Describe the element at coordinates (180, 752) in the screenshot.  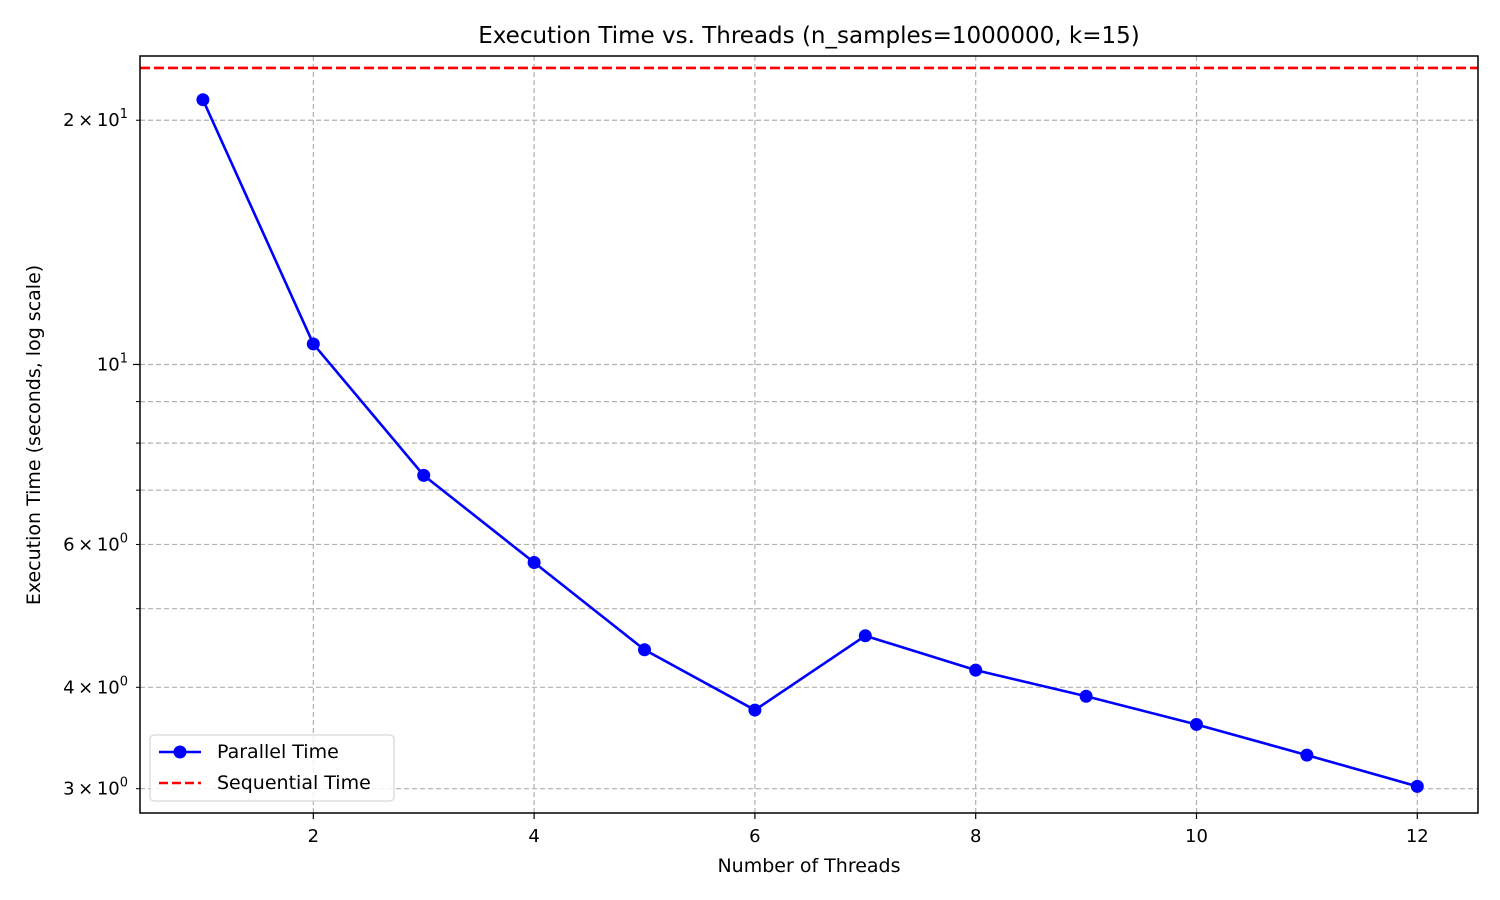
I see `legend-marker-parallel` at that location.